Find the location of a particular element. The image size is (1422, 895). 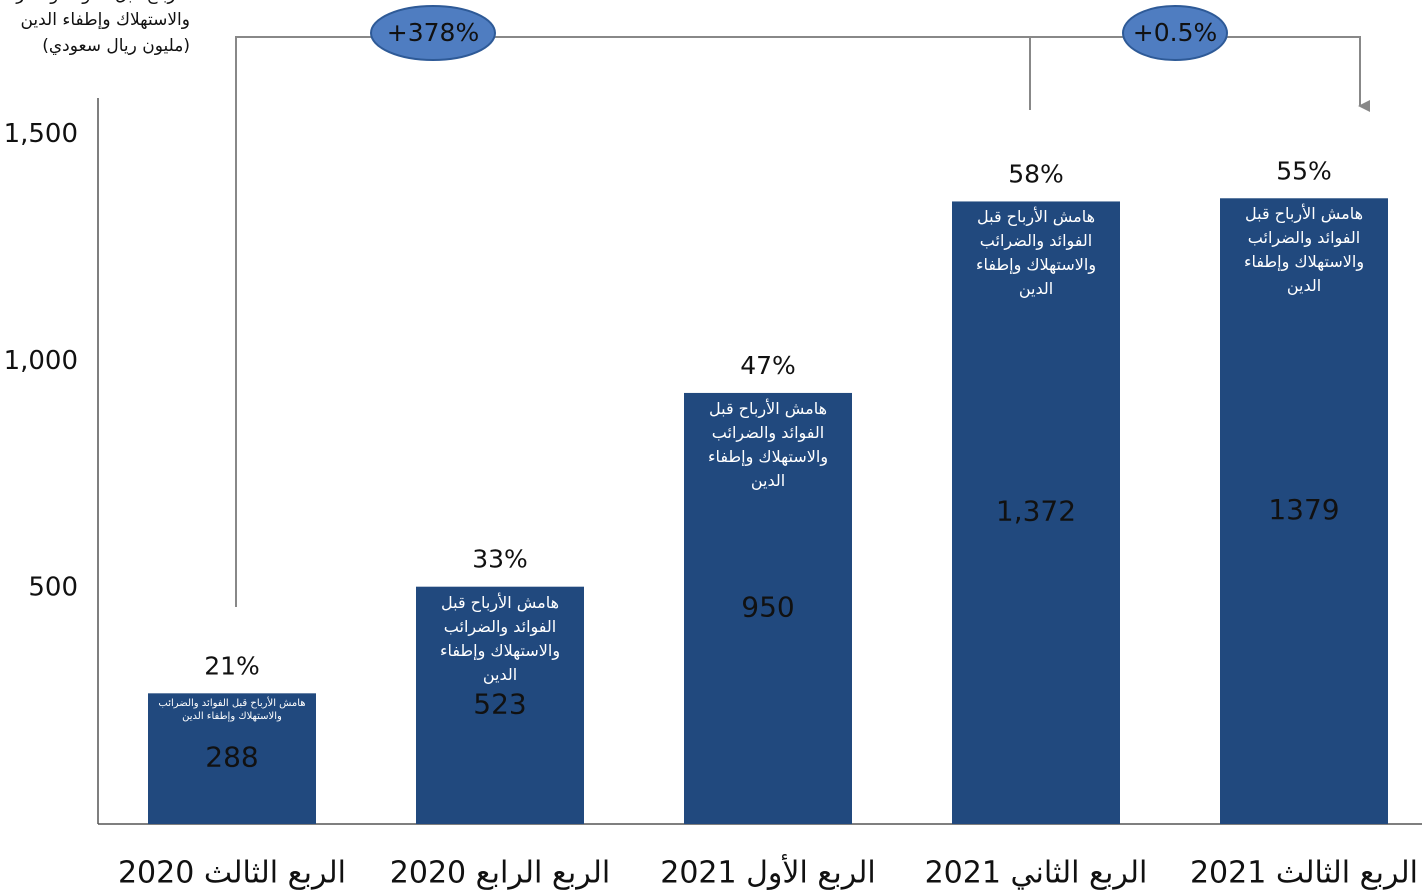

value-label: 288 is located at coordinates (231, 757).